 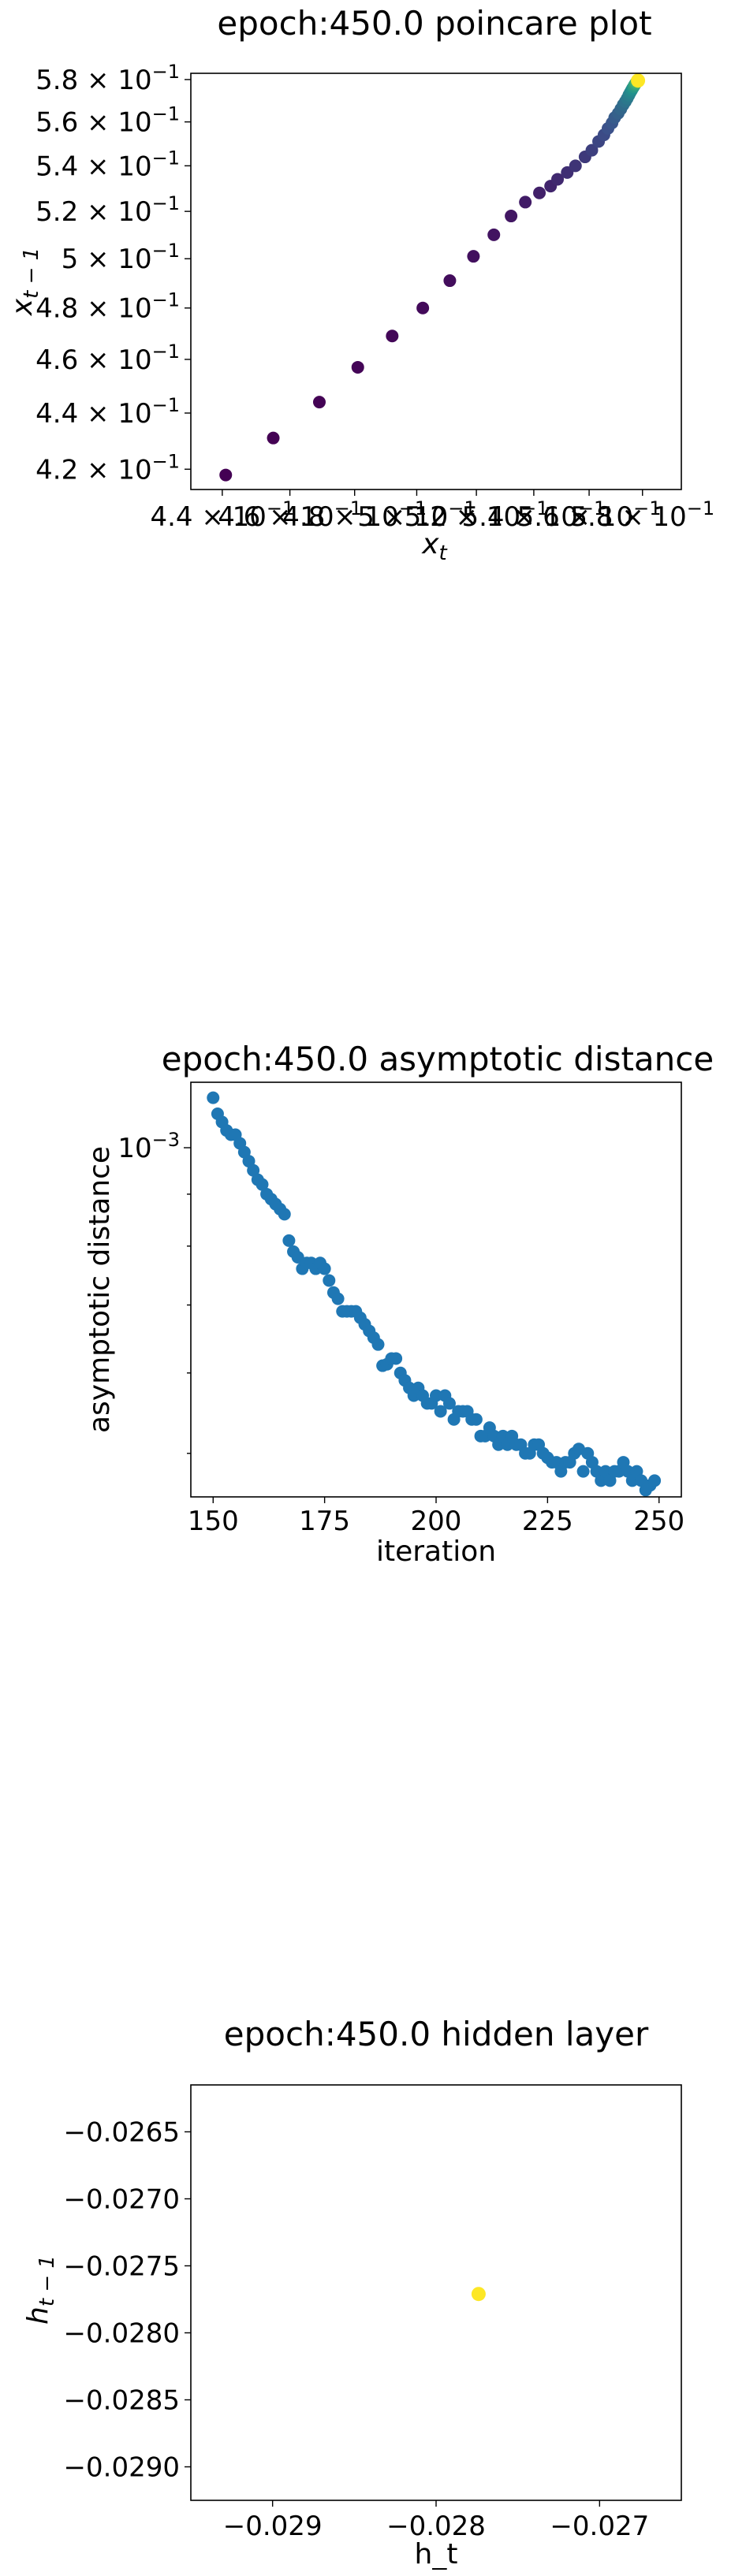 I want to click on y-tick-label: 4.6 × 10⁻¹, so click(x=108, y=358).